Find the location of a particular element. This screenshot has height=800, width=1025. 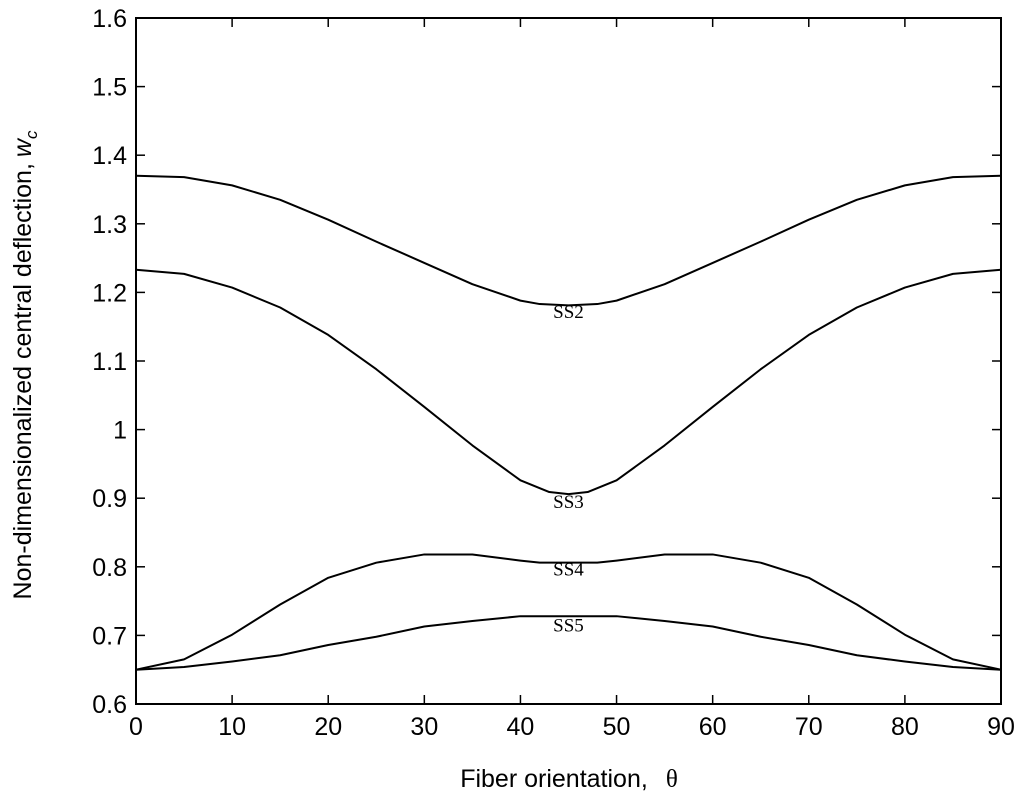

x-tick-label: 40 is located at coordinates (521, 727).